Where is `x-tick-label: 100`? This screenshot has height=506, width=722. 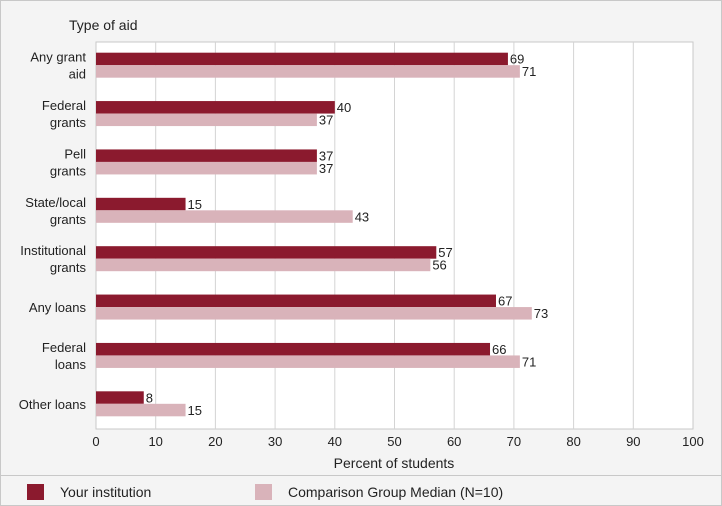
x-tick-label: 100 is located at coordinates (693, 441).